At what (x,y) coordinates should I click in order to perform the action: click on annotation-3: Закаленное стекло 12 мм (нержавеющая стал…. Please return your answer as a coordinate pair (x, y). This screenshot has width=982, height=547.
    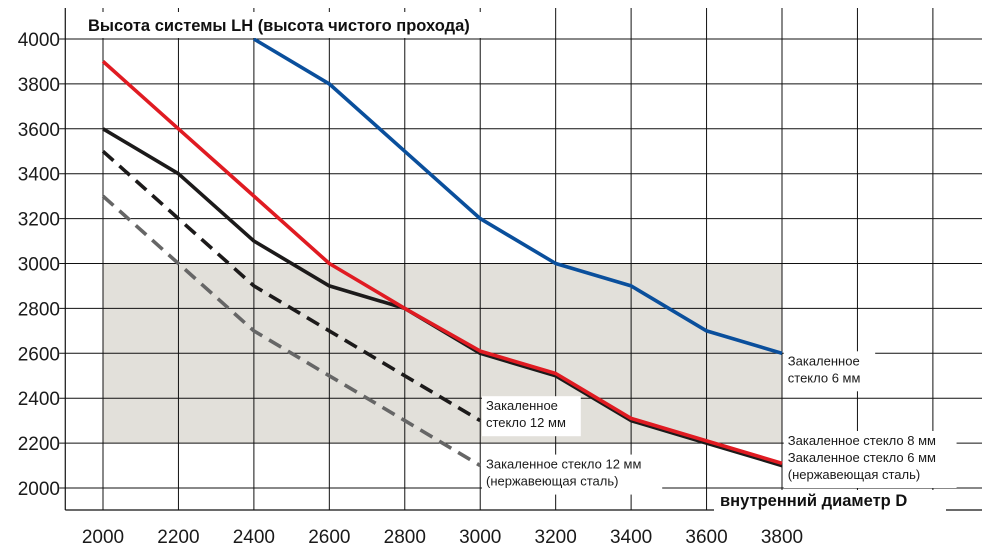
    Looking at the image, I should click on (572, 474).